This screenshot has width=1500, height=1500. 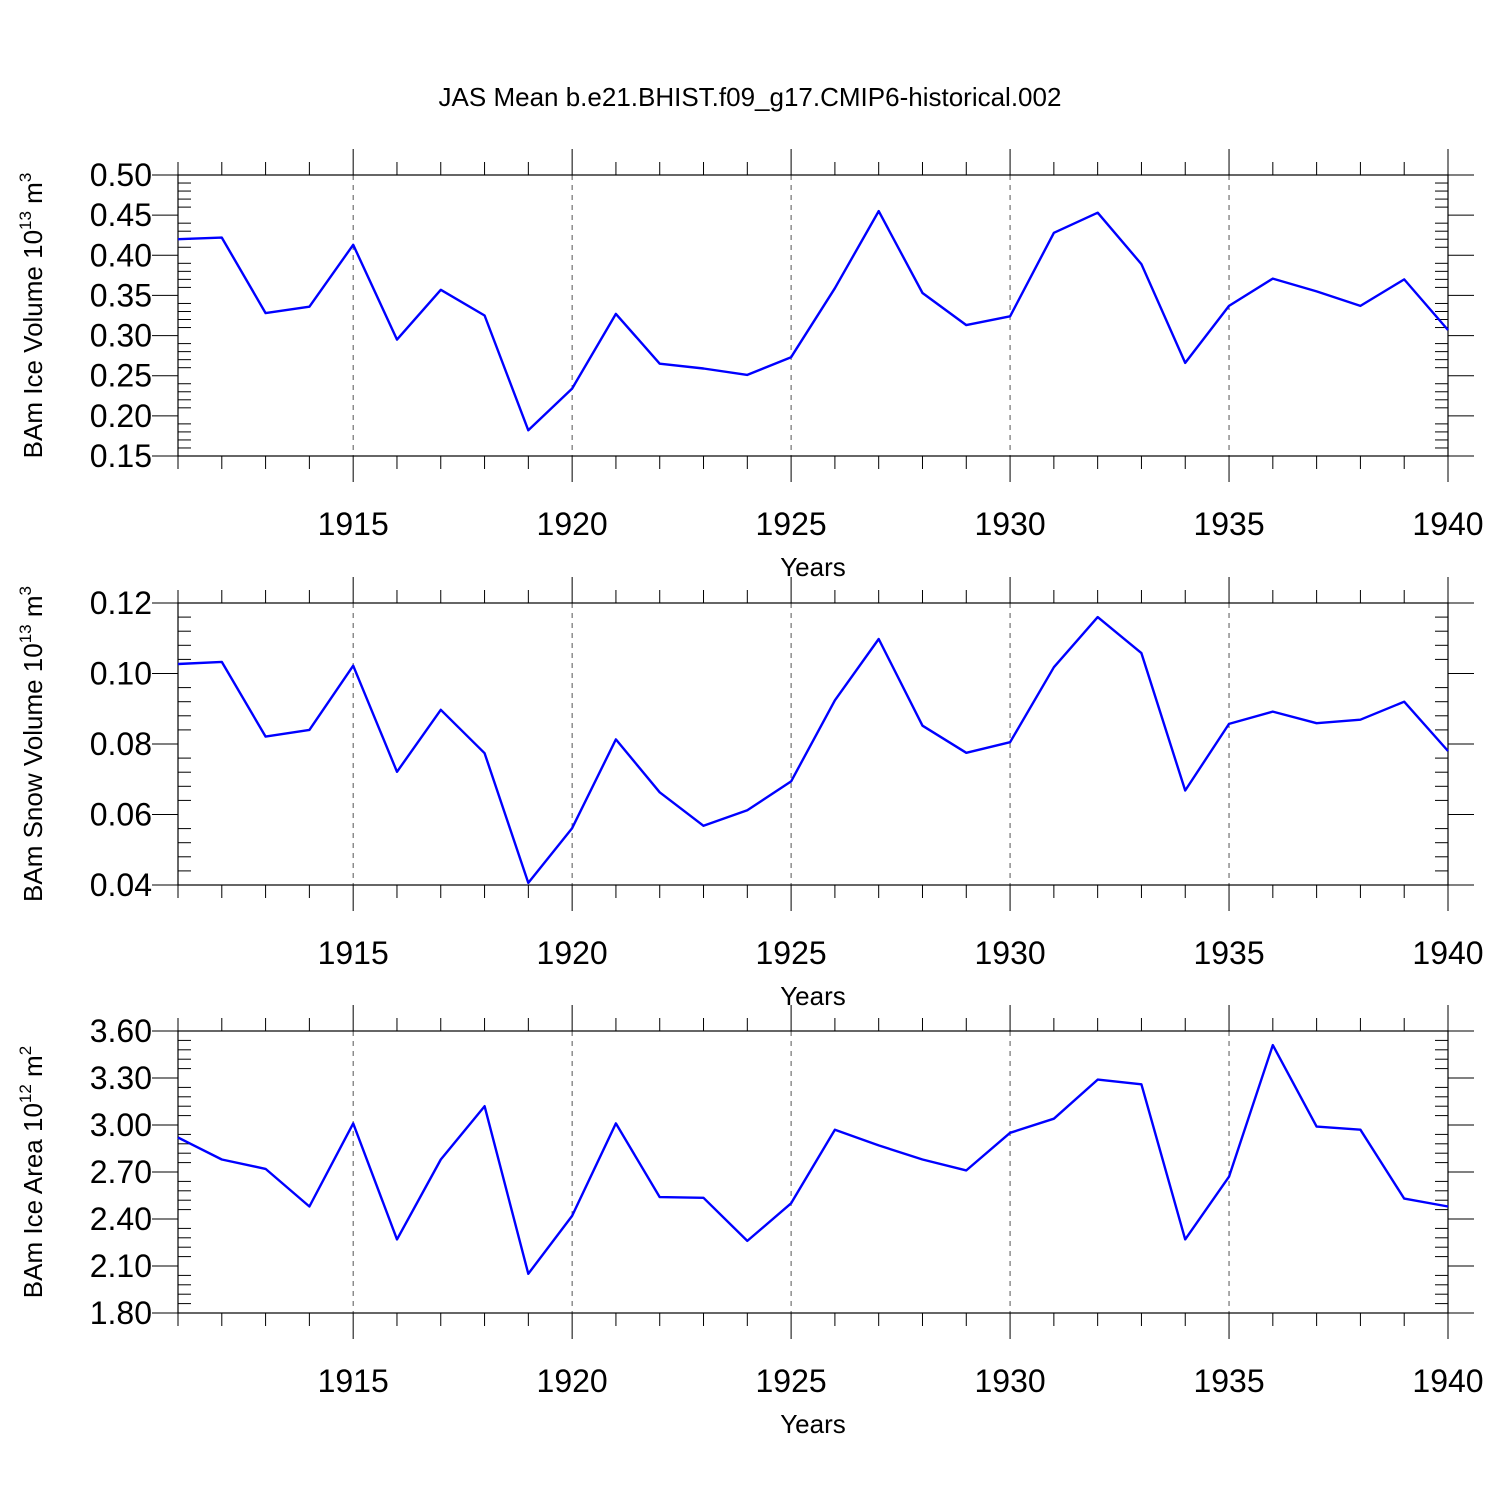 What do you see at coordinates (32, 744) in the screenshot?
I see `y-axis-label: BAm Snow Volume 1013 m3` at bounding box center [32, 744].